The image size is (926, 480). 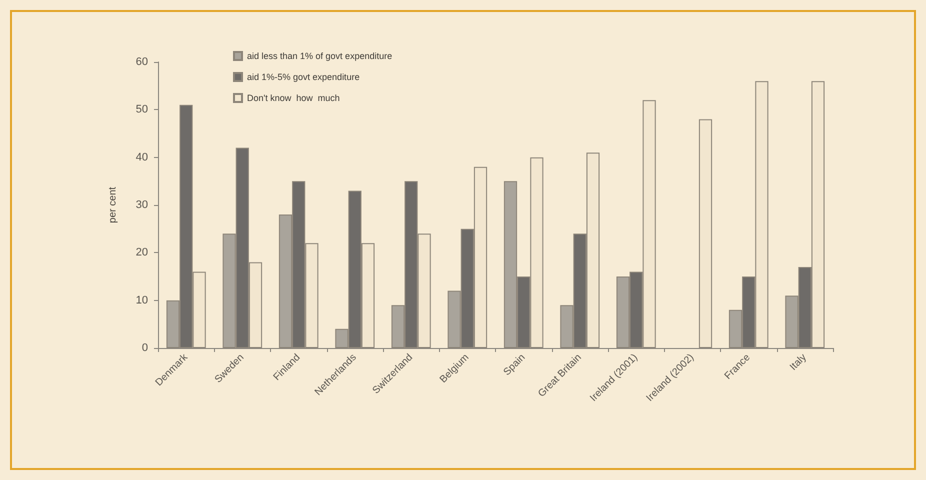 I want to click on legend-label: Don't know how much, so click(x=293, y=98).